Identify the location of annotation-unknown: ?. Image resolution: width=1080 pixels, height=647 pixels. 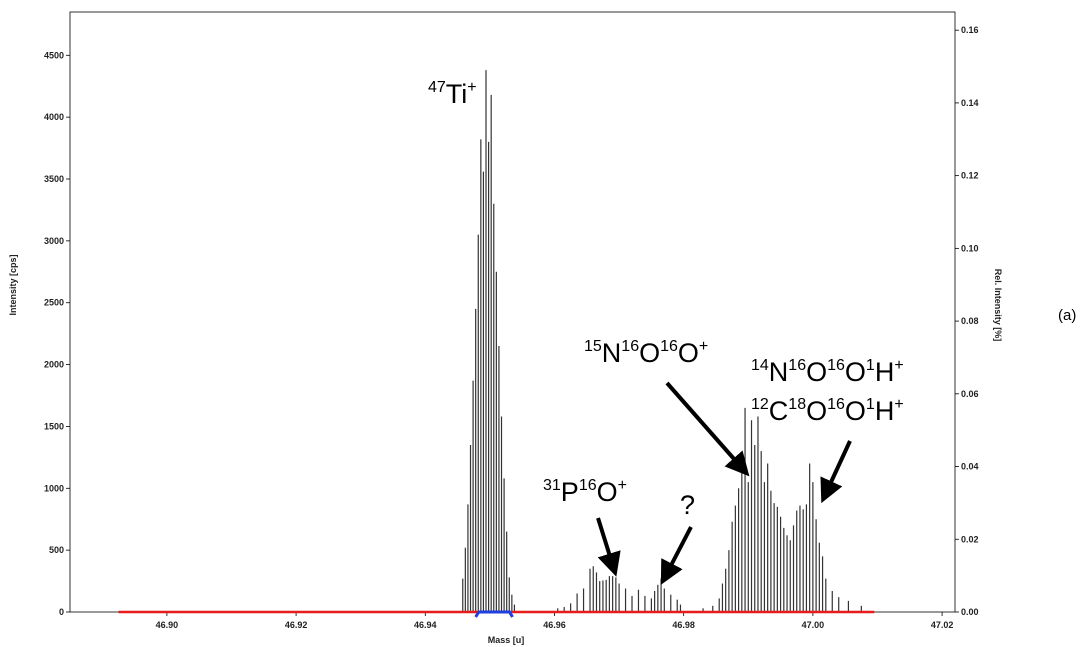
(687, 505).